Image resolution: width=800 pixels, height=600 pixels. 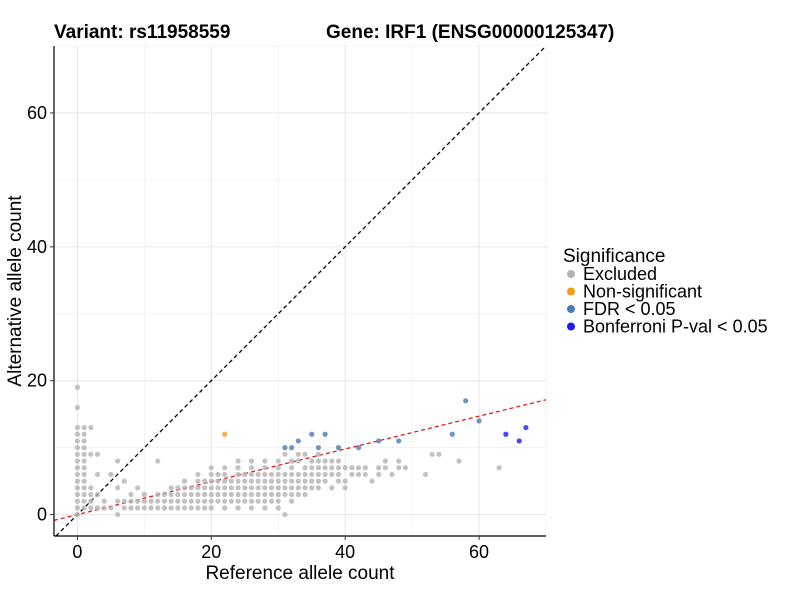 I want to click on y-axis-title: Alternative allele count, so click(x=15, y=291).